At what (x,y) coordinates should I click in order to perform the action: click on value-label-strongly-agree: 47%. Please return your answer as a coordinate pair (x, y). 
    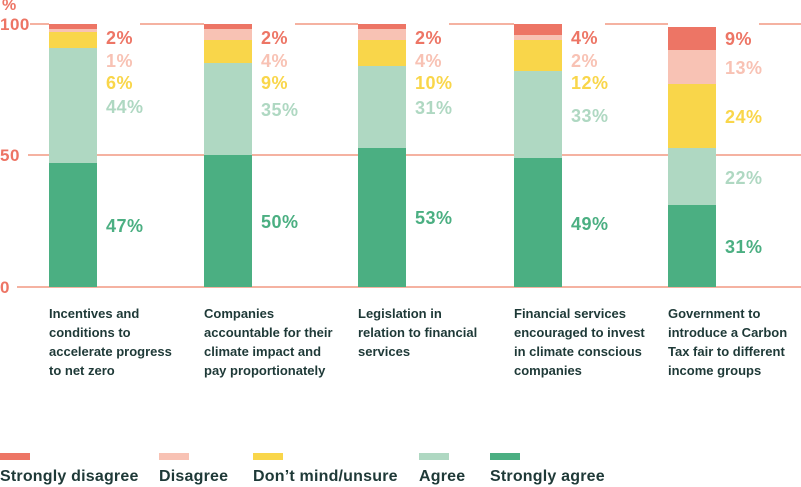
    Looking at the image, I should click on (125, 226).